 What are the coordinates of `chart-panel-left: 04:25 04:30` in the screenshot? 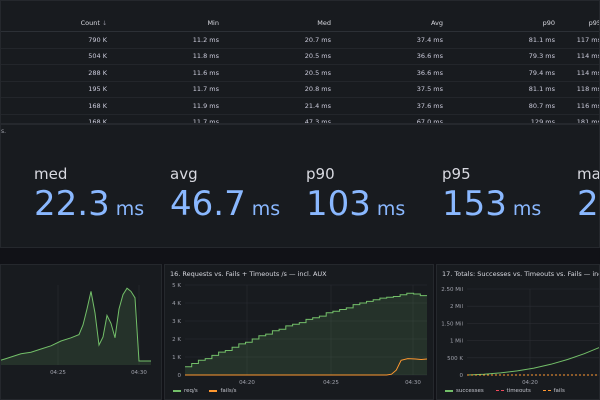 It's located at (81, 332).